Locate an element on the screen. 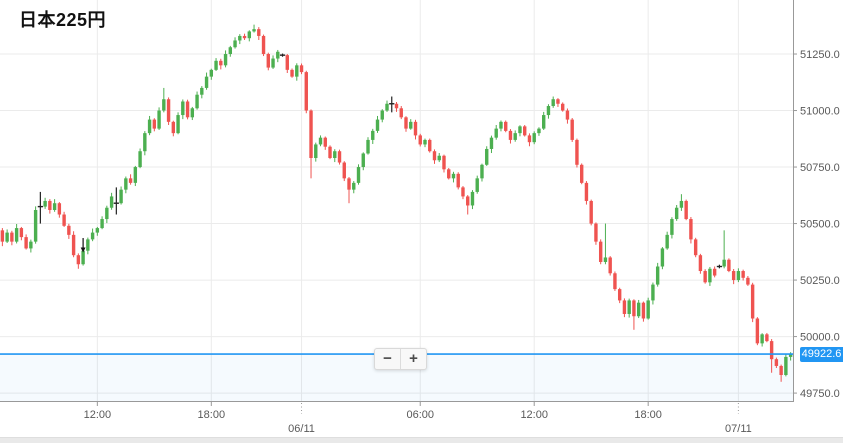 Image resolution: width=843 pixels, height=443 pixels. time-tick-label: 12:00 is located at coordinates (98, 415).